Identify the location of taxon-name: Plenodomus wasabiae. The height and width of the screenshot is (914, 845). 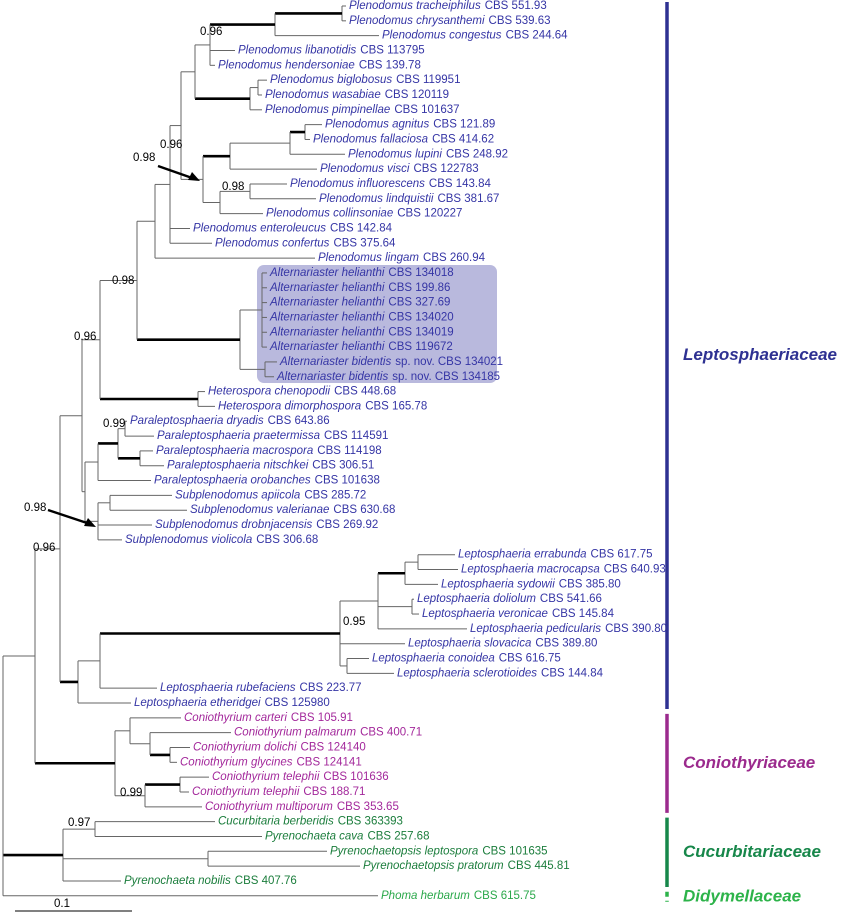
(323, 95).